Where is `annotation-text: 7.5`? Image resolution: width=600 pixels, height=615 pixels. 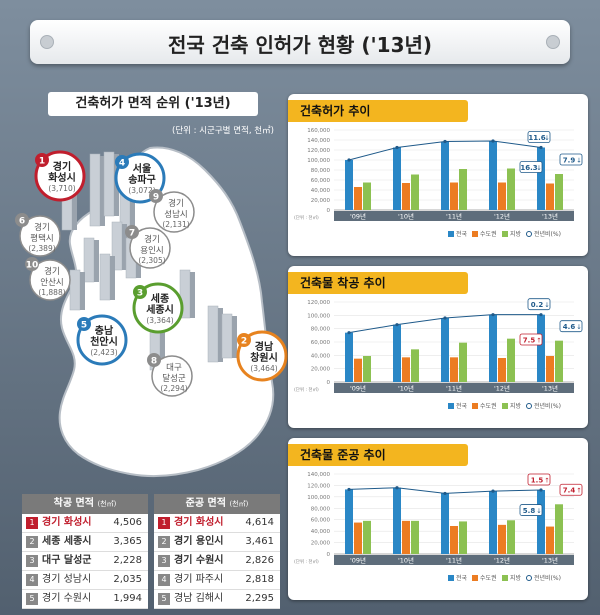
annotation-text: 7.5 is located at coordinates (529, 340).